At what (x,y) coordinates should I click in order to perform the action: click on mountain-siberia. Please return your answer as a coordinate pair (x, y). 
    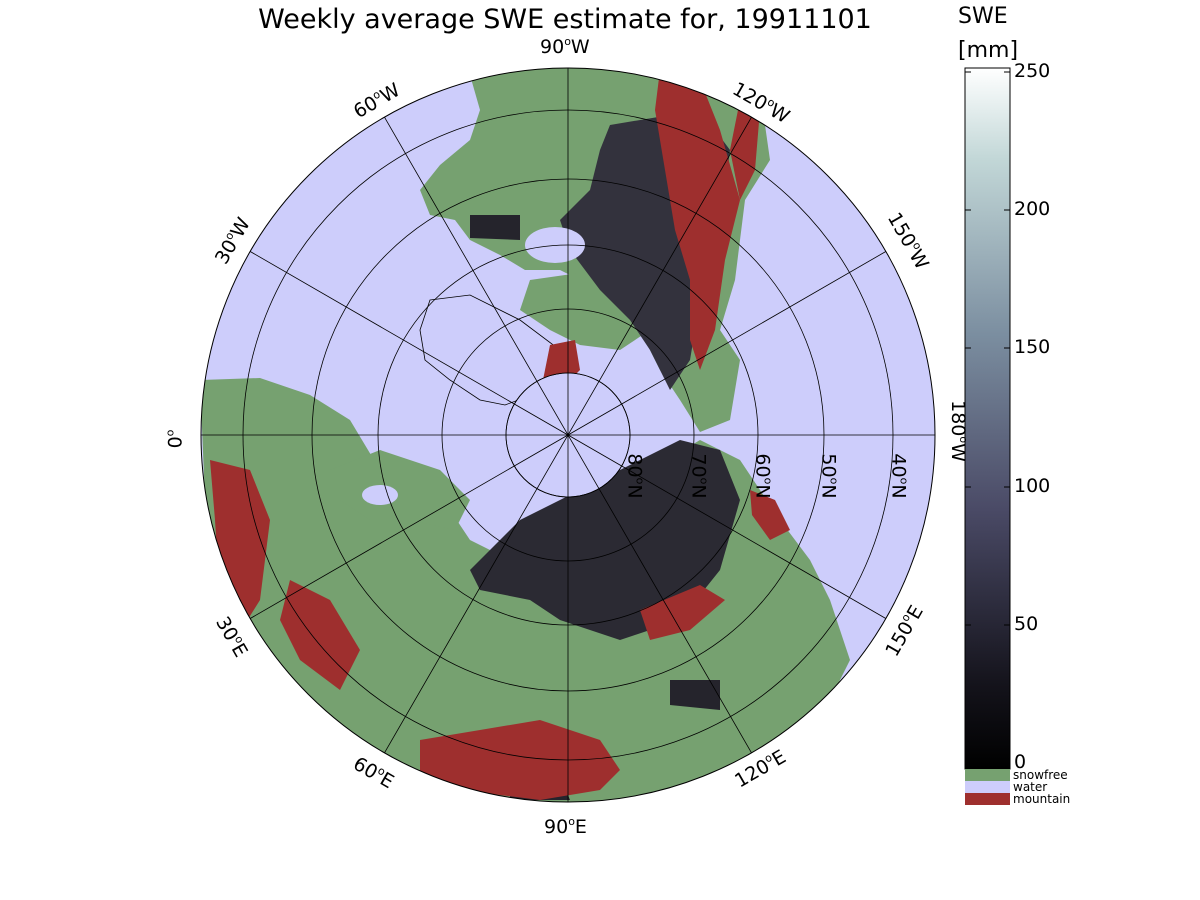
    Looking at the image, I should click on (682, 612).